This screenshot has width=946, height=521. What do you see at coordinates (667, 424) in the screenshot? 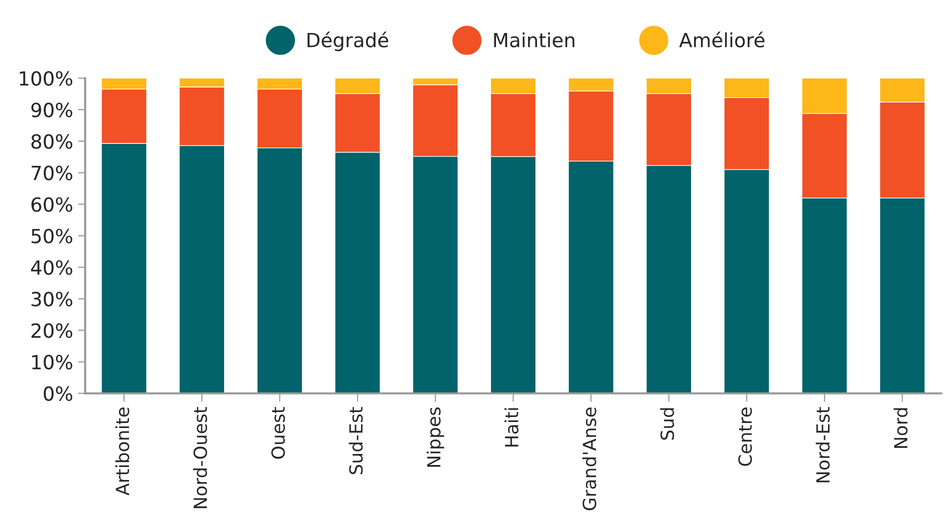
I see `x-tick-label: Sud` at bounding box center [667, 424].